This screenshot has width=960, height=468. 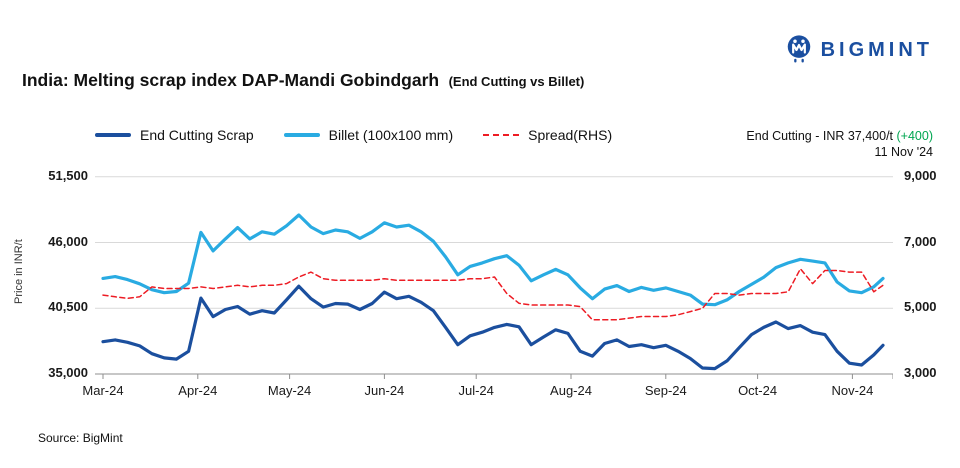 What do you see at coordinates (852, 390) in the screenshot?
I see `x-axis-month-tick: Nov-24` at bounding box center [852, 390].